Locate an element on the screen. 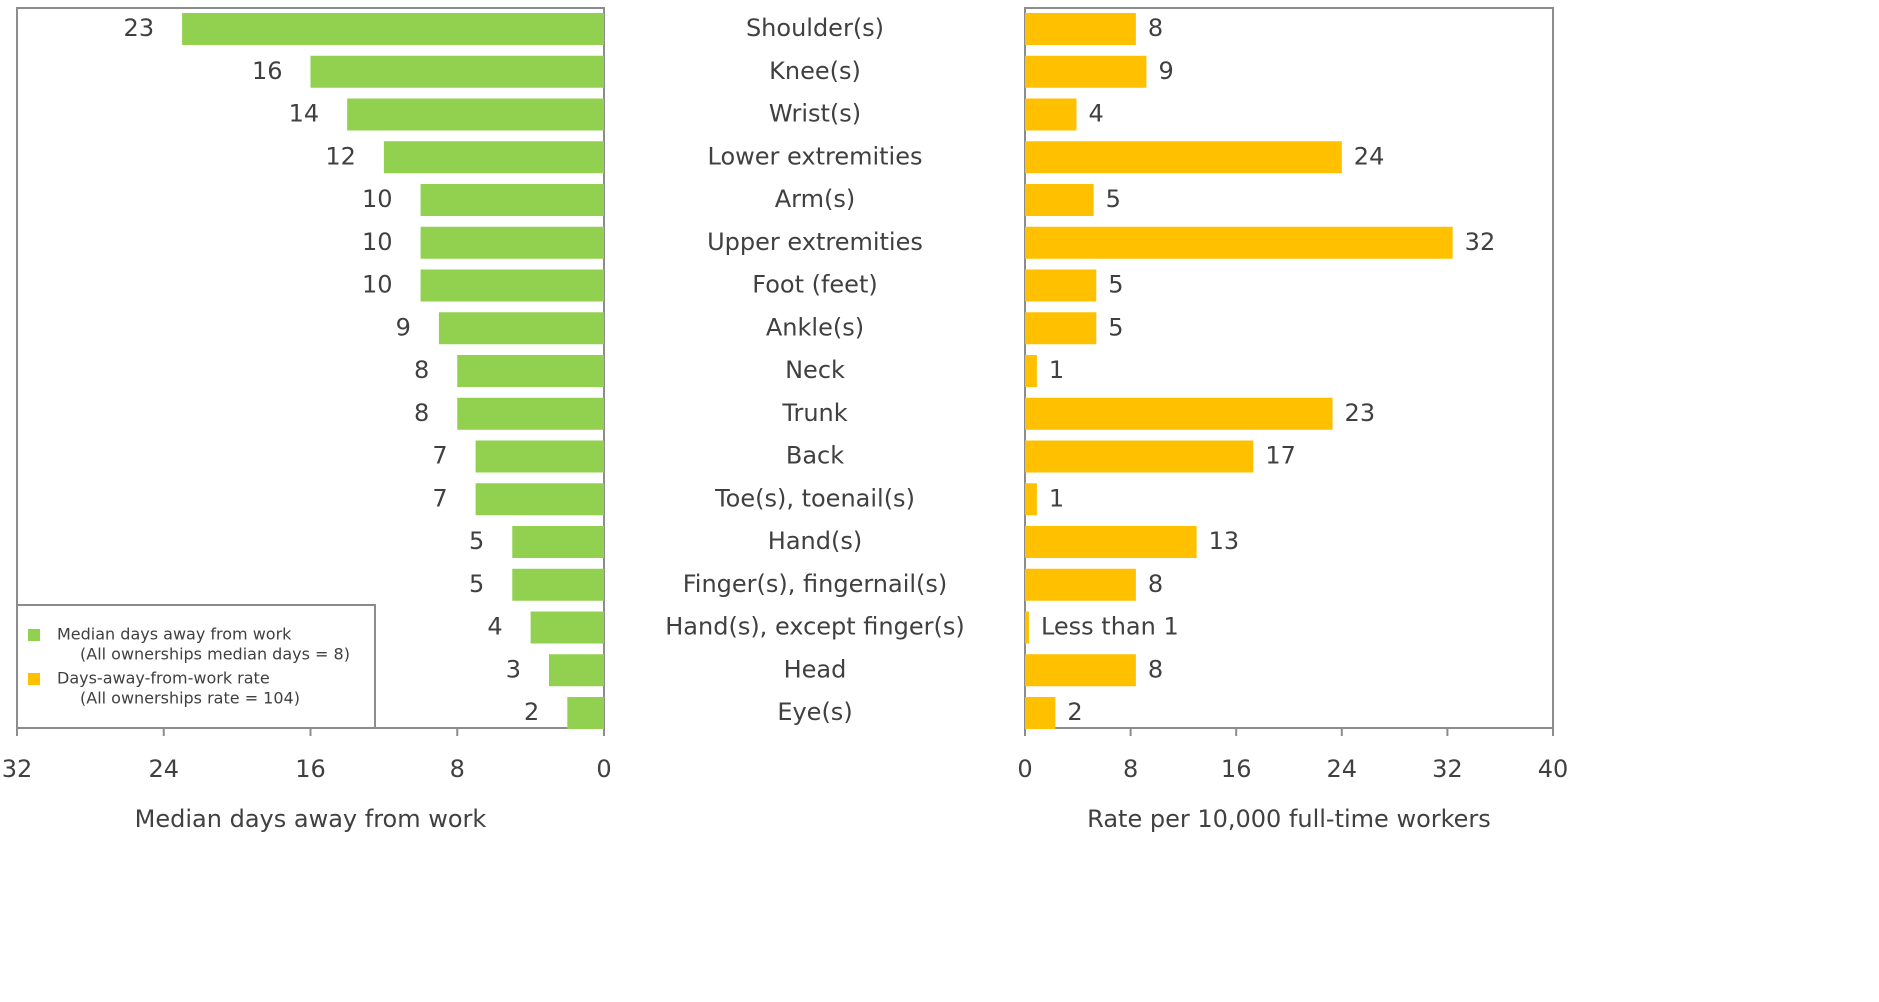 The height and width of the screenshot is (1002, 1879). legend-note: (All ownerships rate = 104) is located at coordinates (190, 698).